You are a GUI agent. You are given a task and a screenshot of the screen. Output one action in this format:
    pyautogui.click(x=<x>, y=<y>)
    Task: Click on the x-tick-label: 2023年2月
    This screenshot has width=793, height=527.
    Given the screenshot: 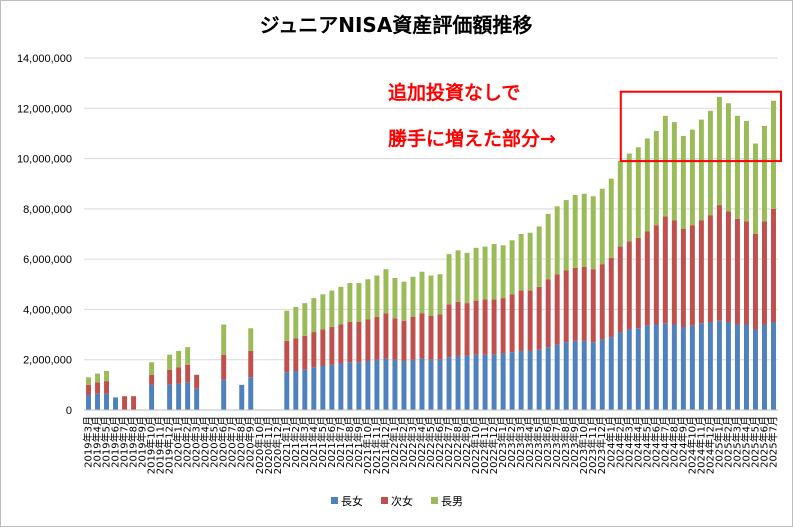 What is the action you would take?
    pyautogui.click(x=511, y=442)
    